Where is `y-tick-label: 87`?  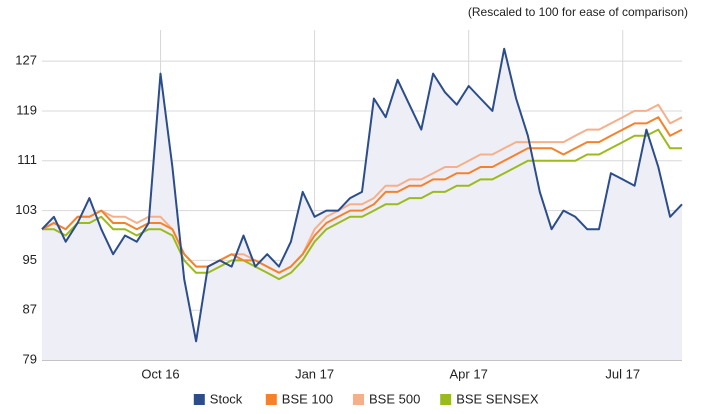 y-tick-label: 87 is located at coordinates (30, 309).